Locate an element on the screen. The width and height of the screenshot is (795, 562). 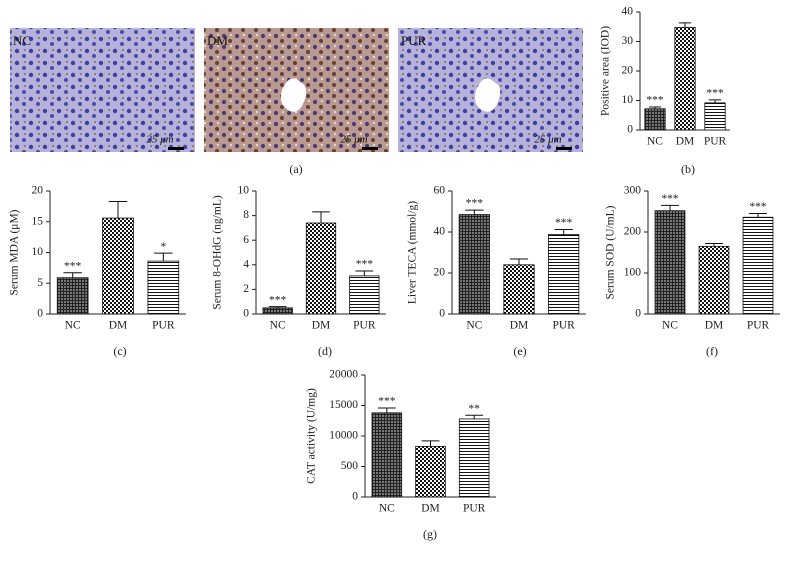
y-tick-label: 10000 is located at coordinates (343, 436).